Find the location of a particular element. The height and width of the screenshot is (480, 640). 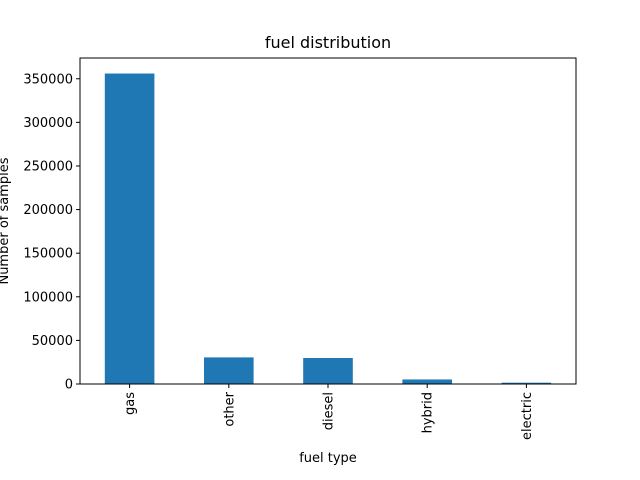

bar-diesel is located at coordinates (328, 371).